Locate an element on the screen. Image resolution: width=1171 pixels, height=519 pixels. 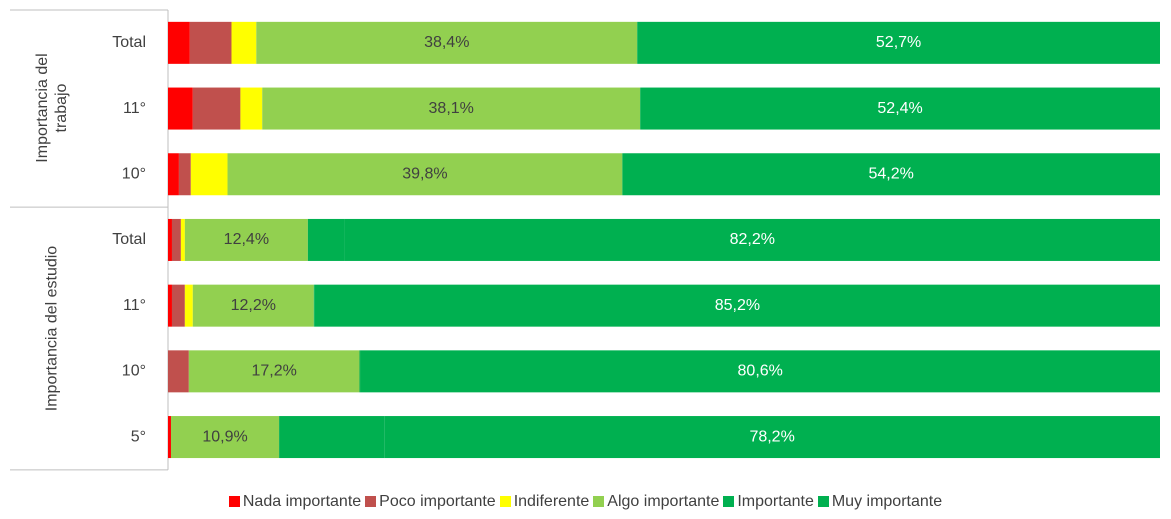
legend-item: Poco importante is located at coordinates (430, 502).